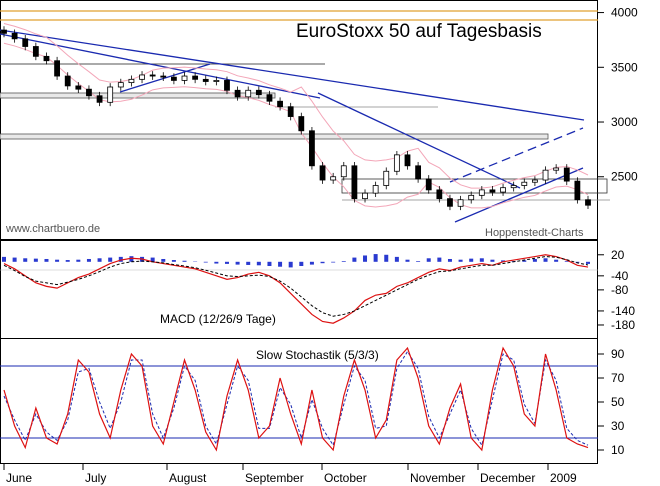  I want to click on source-left: www.chartbuero.de, so click(52, 229).